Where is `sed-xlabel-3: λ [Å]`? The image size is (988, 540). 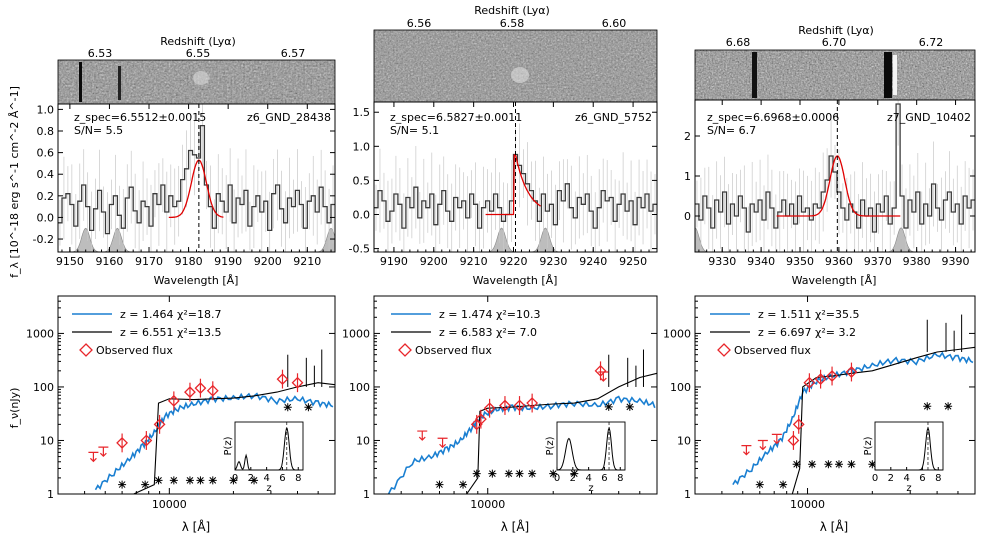
sed-xlabel-3: λ [Å] is located at coordinates (834, 526).